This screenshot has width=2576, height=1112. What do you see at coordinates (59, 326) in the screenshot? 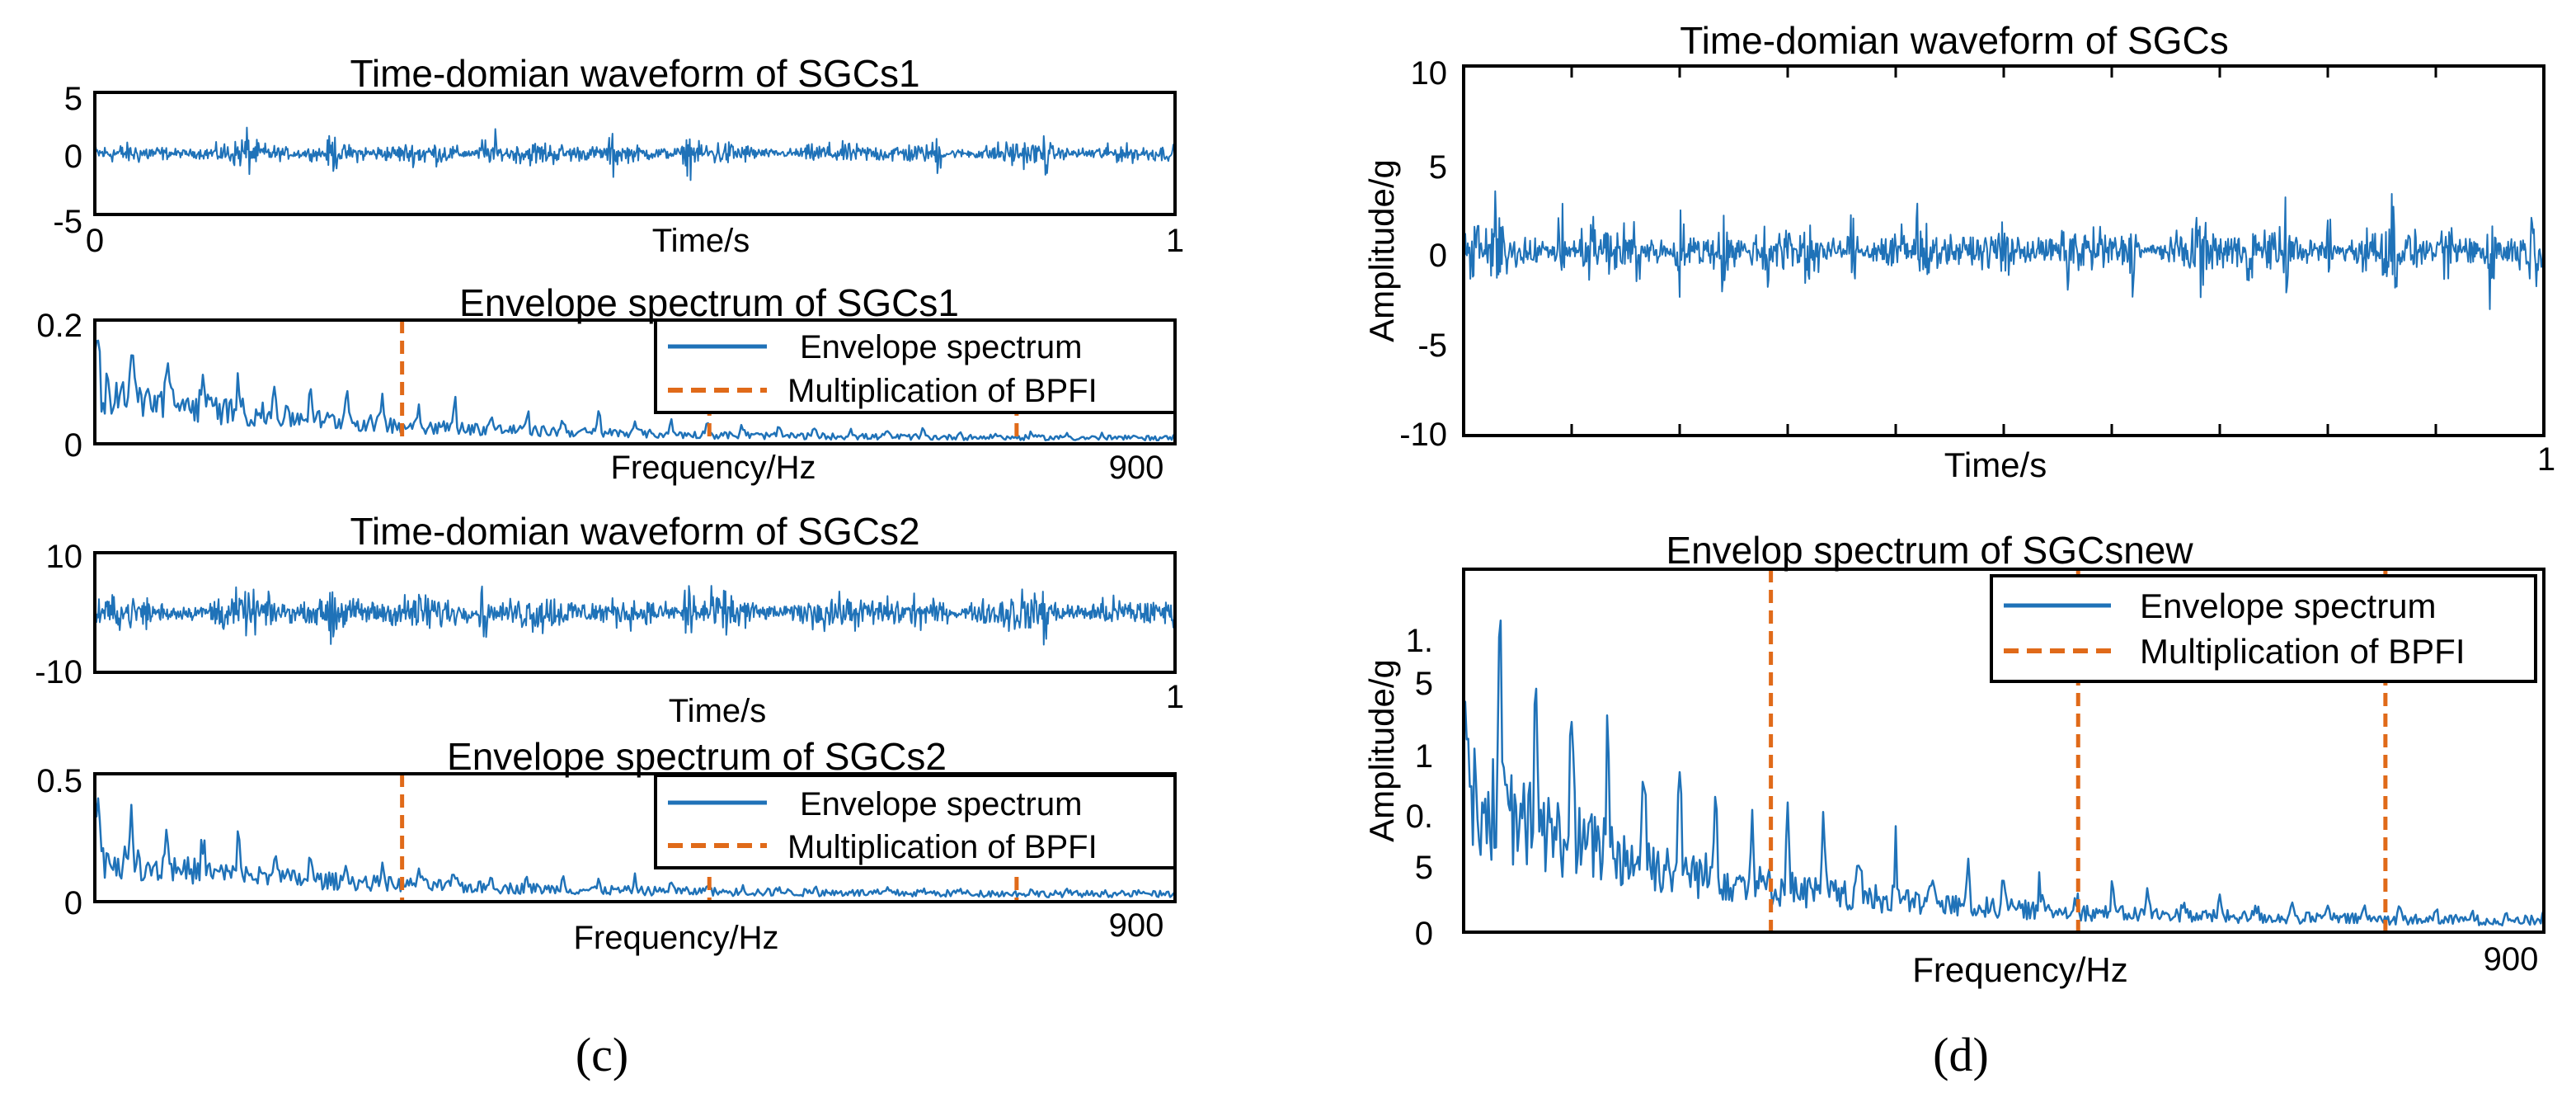
I see `y-tick-label: 0.2` at bounding box center [59, 326].